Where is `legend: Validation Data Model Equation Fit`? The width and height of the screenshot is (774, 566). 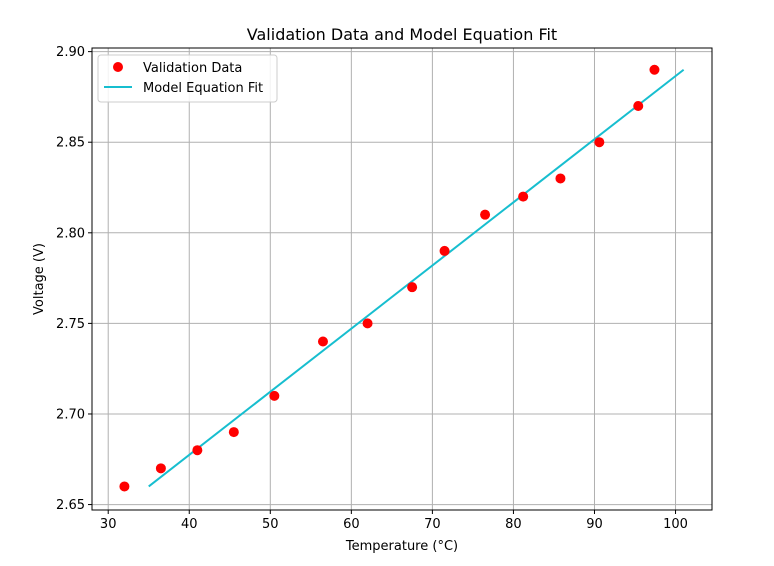 legend: Validation Data Model Equation Fit is located at coordinates (187, 78).